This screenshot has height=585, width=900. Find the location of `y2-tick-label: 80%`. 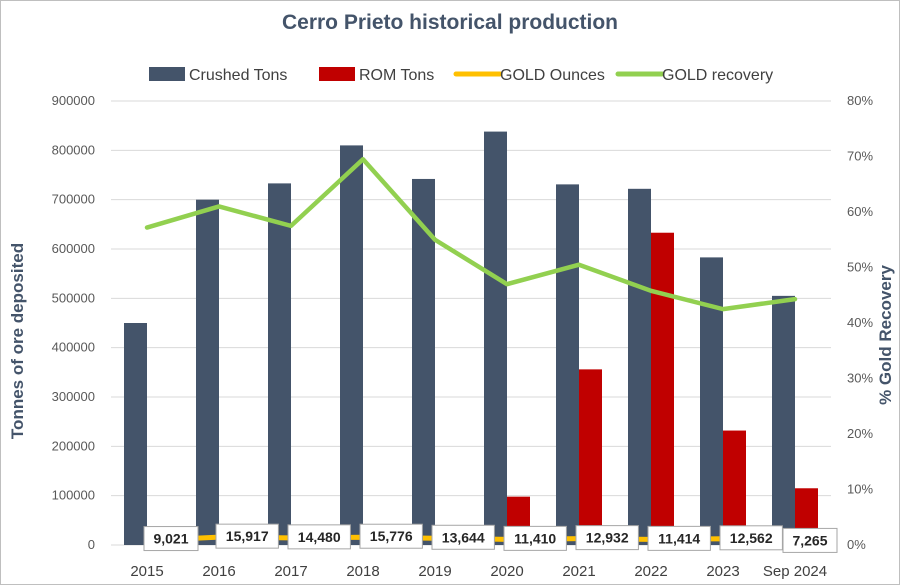

y2-tick-label: 80% is located at coordinates (860, 100).